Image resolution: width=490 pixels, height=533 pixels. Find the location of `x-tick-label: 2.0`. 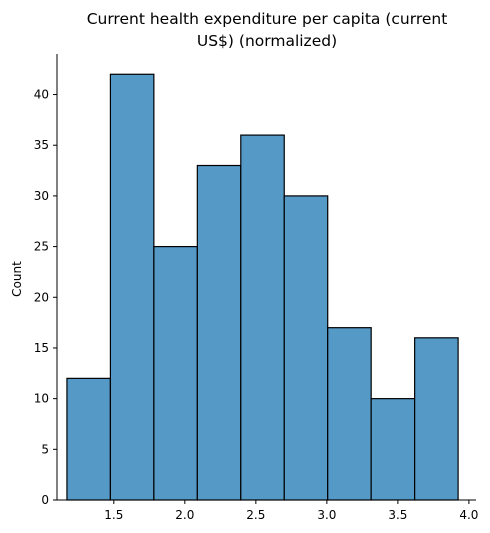

x-tick-label: 2.0 is located at coordinates (184, 515).